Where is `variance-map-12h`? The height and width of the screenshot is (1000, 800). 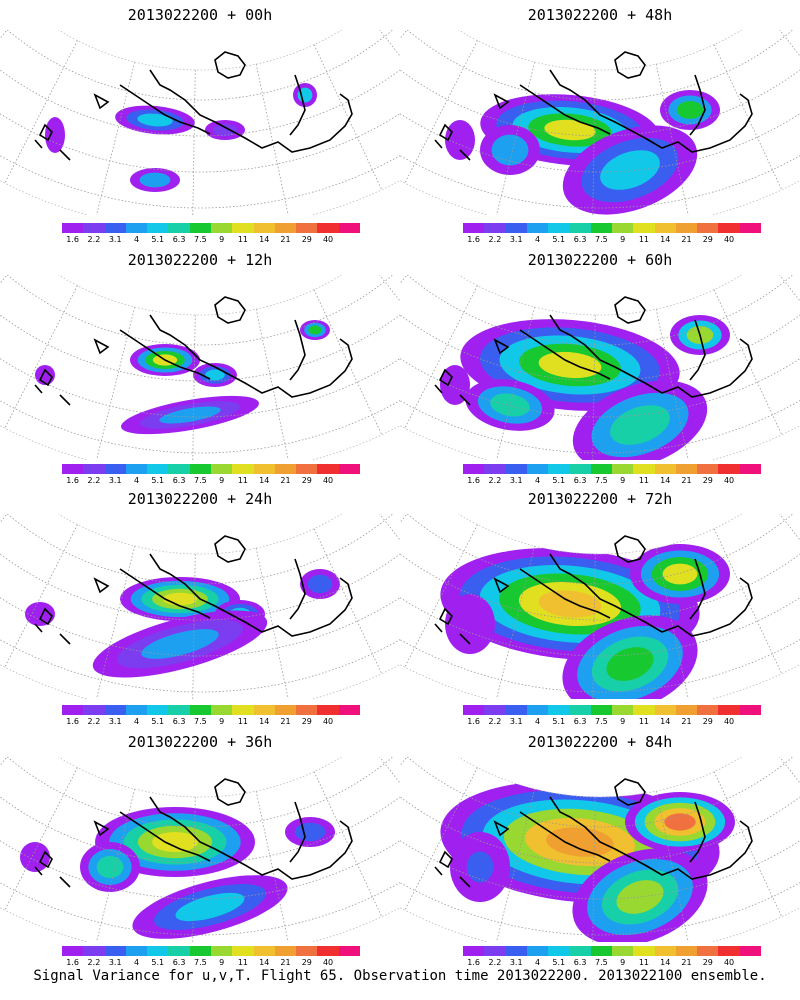 variance-map-12h is located at coordinates (200, 367).